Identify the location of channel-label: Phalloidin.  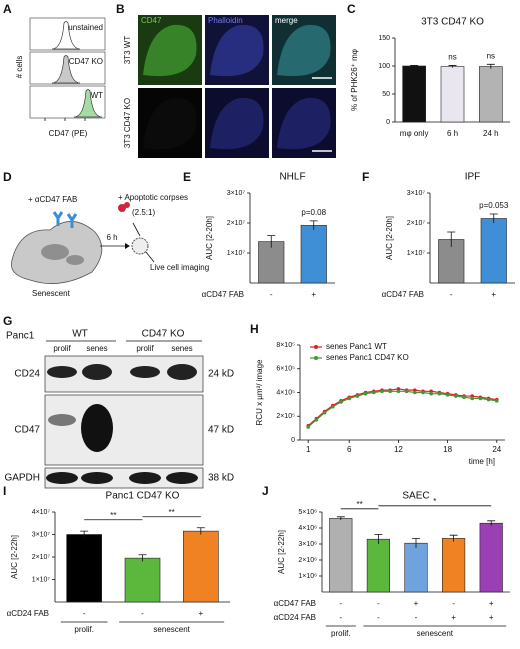
(225, 20).